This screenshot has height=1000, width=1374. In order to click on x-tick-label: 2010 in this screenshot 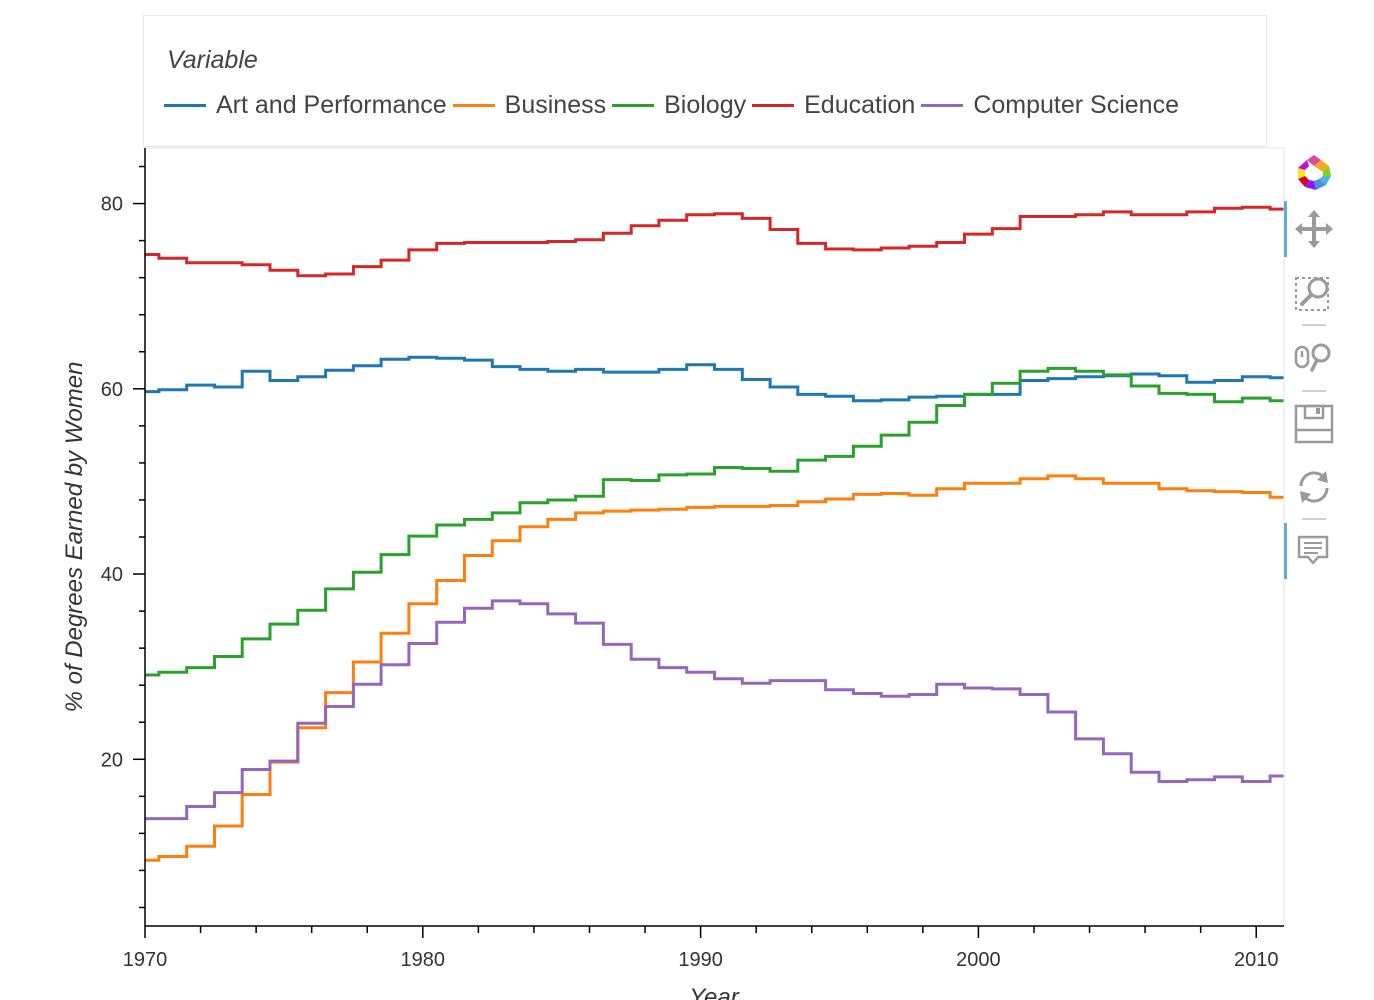, I will do `click(1256, 960)`.